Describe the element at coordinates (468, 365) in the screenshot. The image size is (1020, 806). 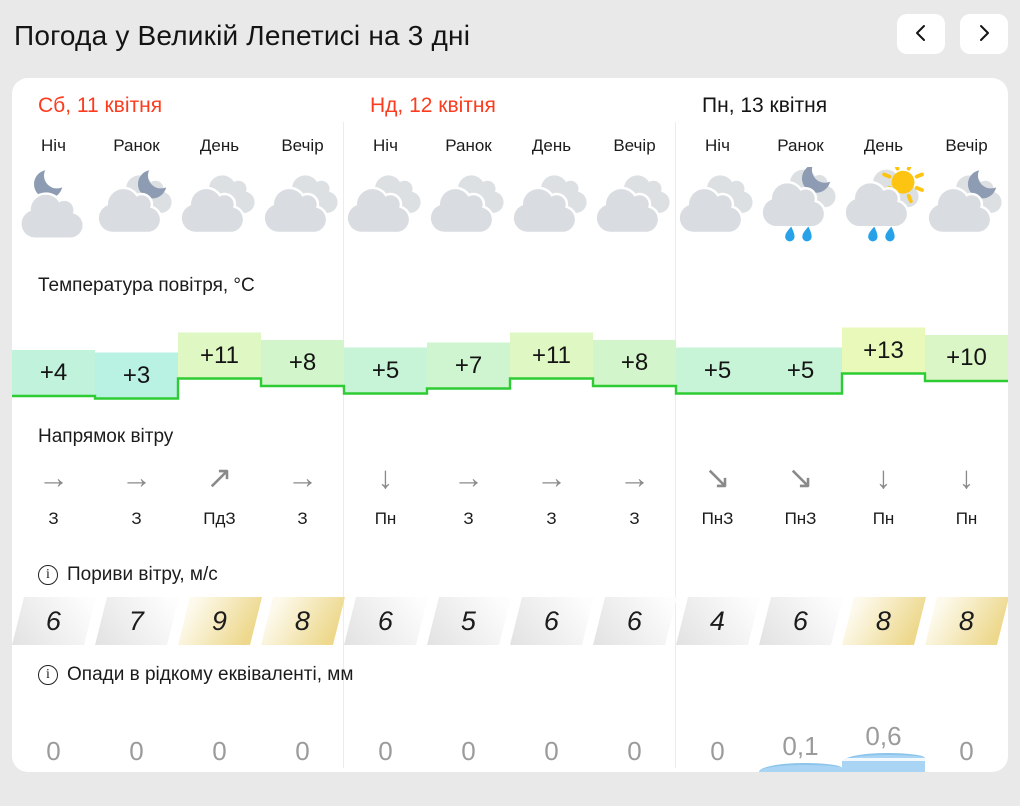
I see `temperature-value: +7` at that location.